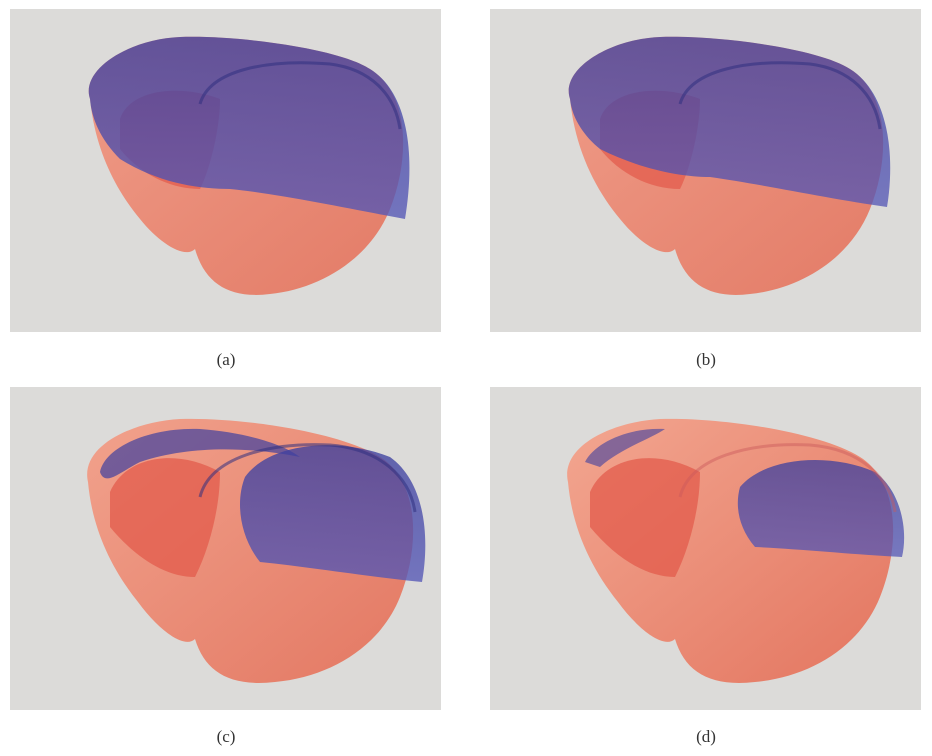  Describe the element at coordinates (226, 359) in the screenshot. I see `caption-a: (a)` at that location.